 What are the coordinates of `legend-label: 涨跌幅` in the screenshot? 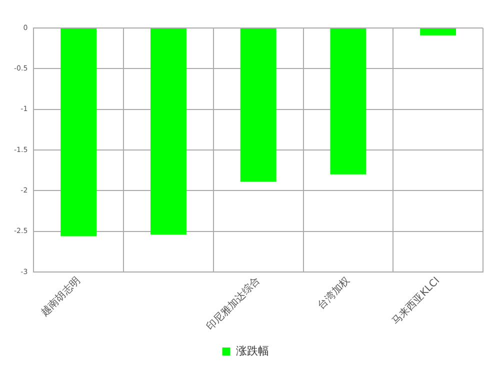 It's located at (252, 351).